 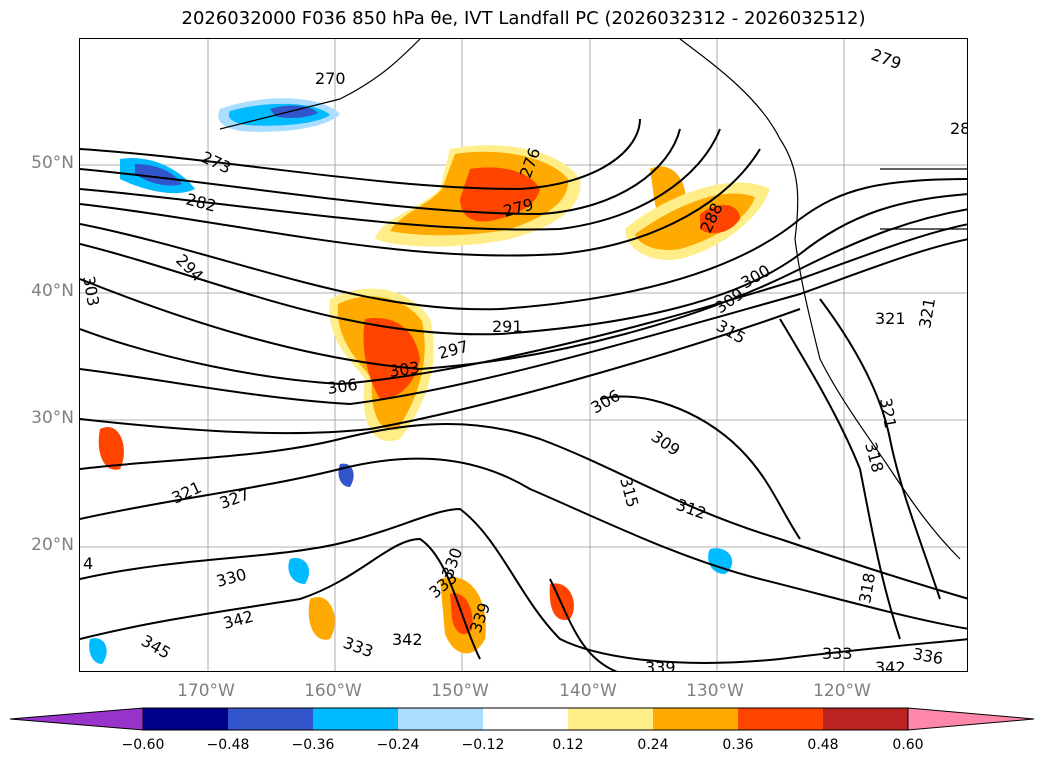 I want to click on contour-label-318b: 318, so click(x=867, y=587).